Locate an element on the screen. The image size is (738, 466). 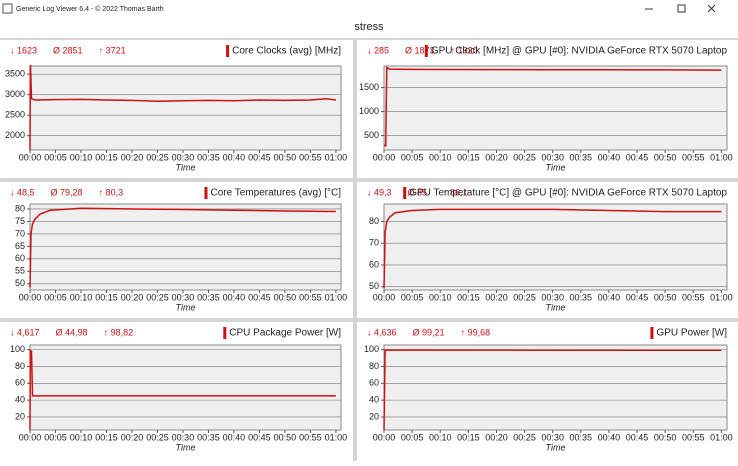
y-tick-label: 1500 is located at coordinates (369, 87).